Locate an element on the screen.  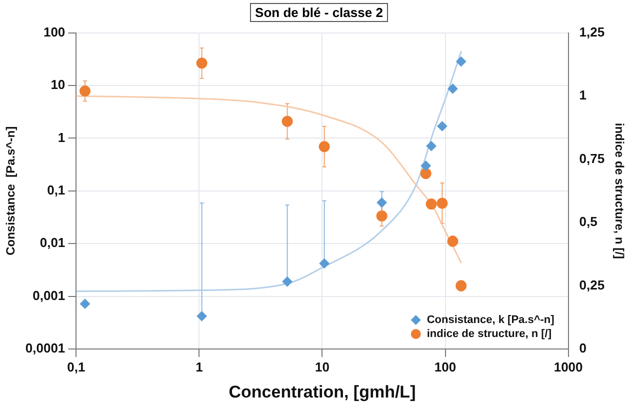
y-tick-label: 0,1 is located at coordinates (56, 190).